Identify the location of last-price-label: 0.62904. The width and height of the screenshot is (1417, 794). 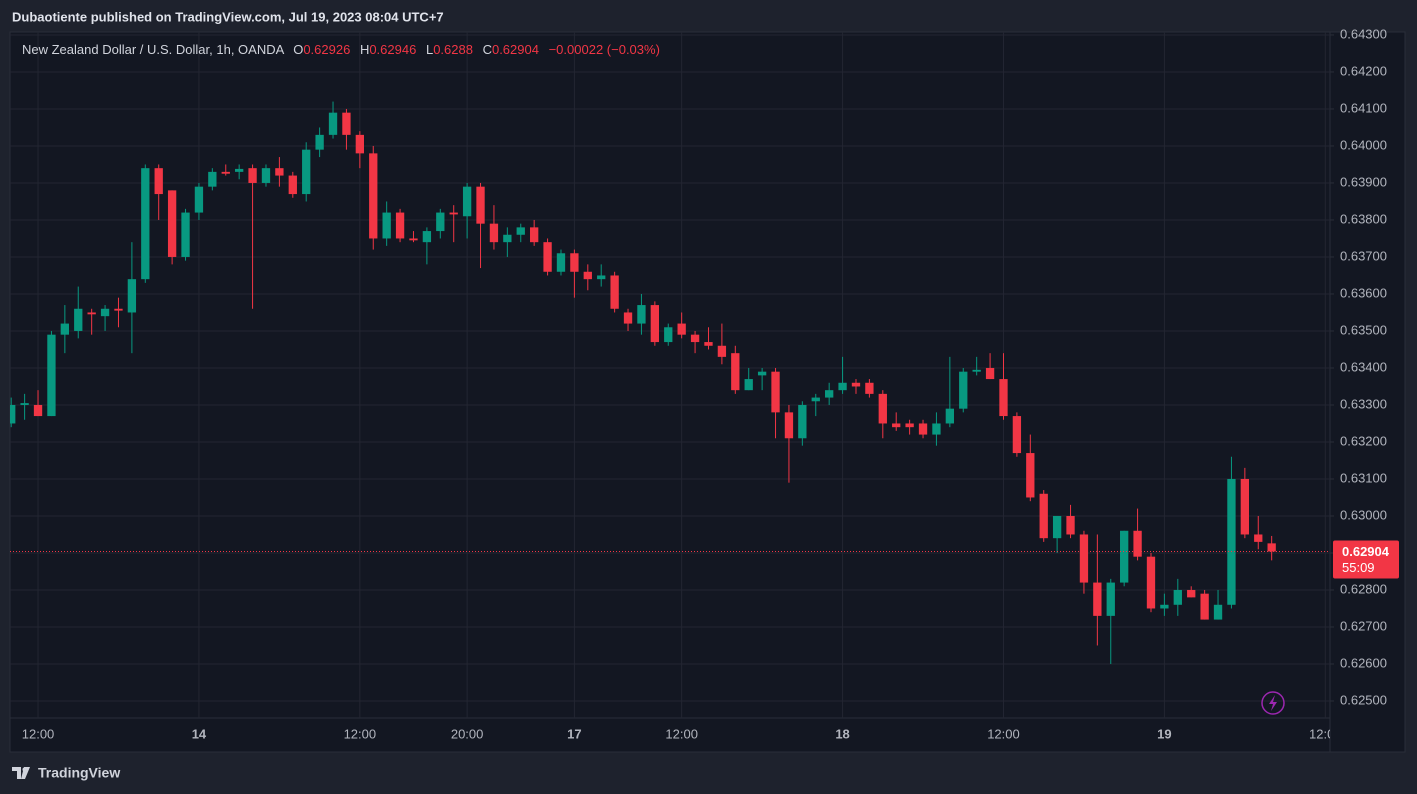
(1366, 551).